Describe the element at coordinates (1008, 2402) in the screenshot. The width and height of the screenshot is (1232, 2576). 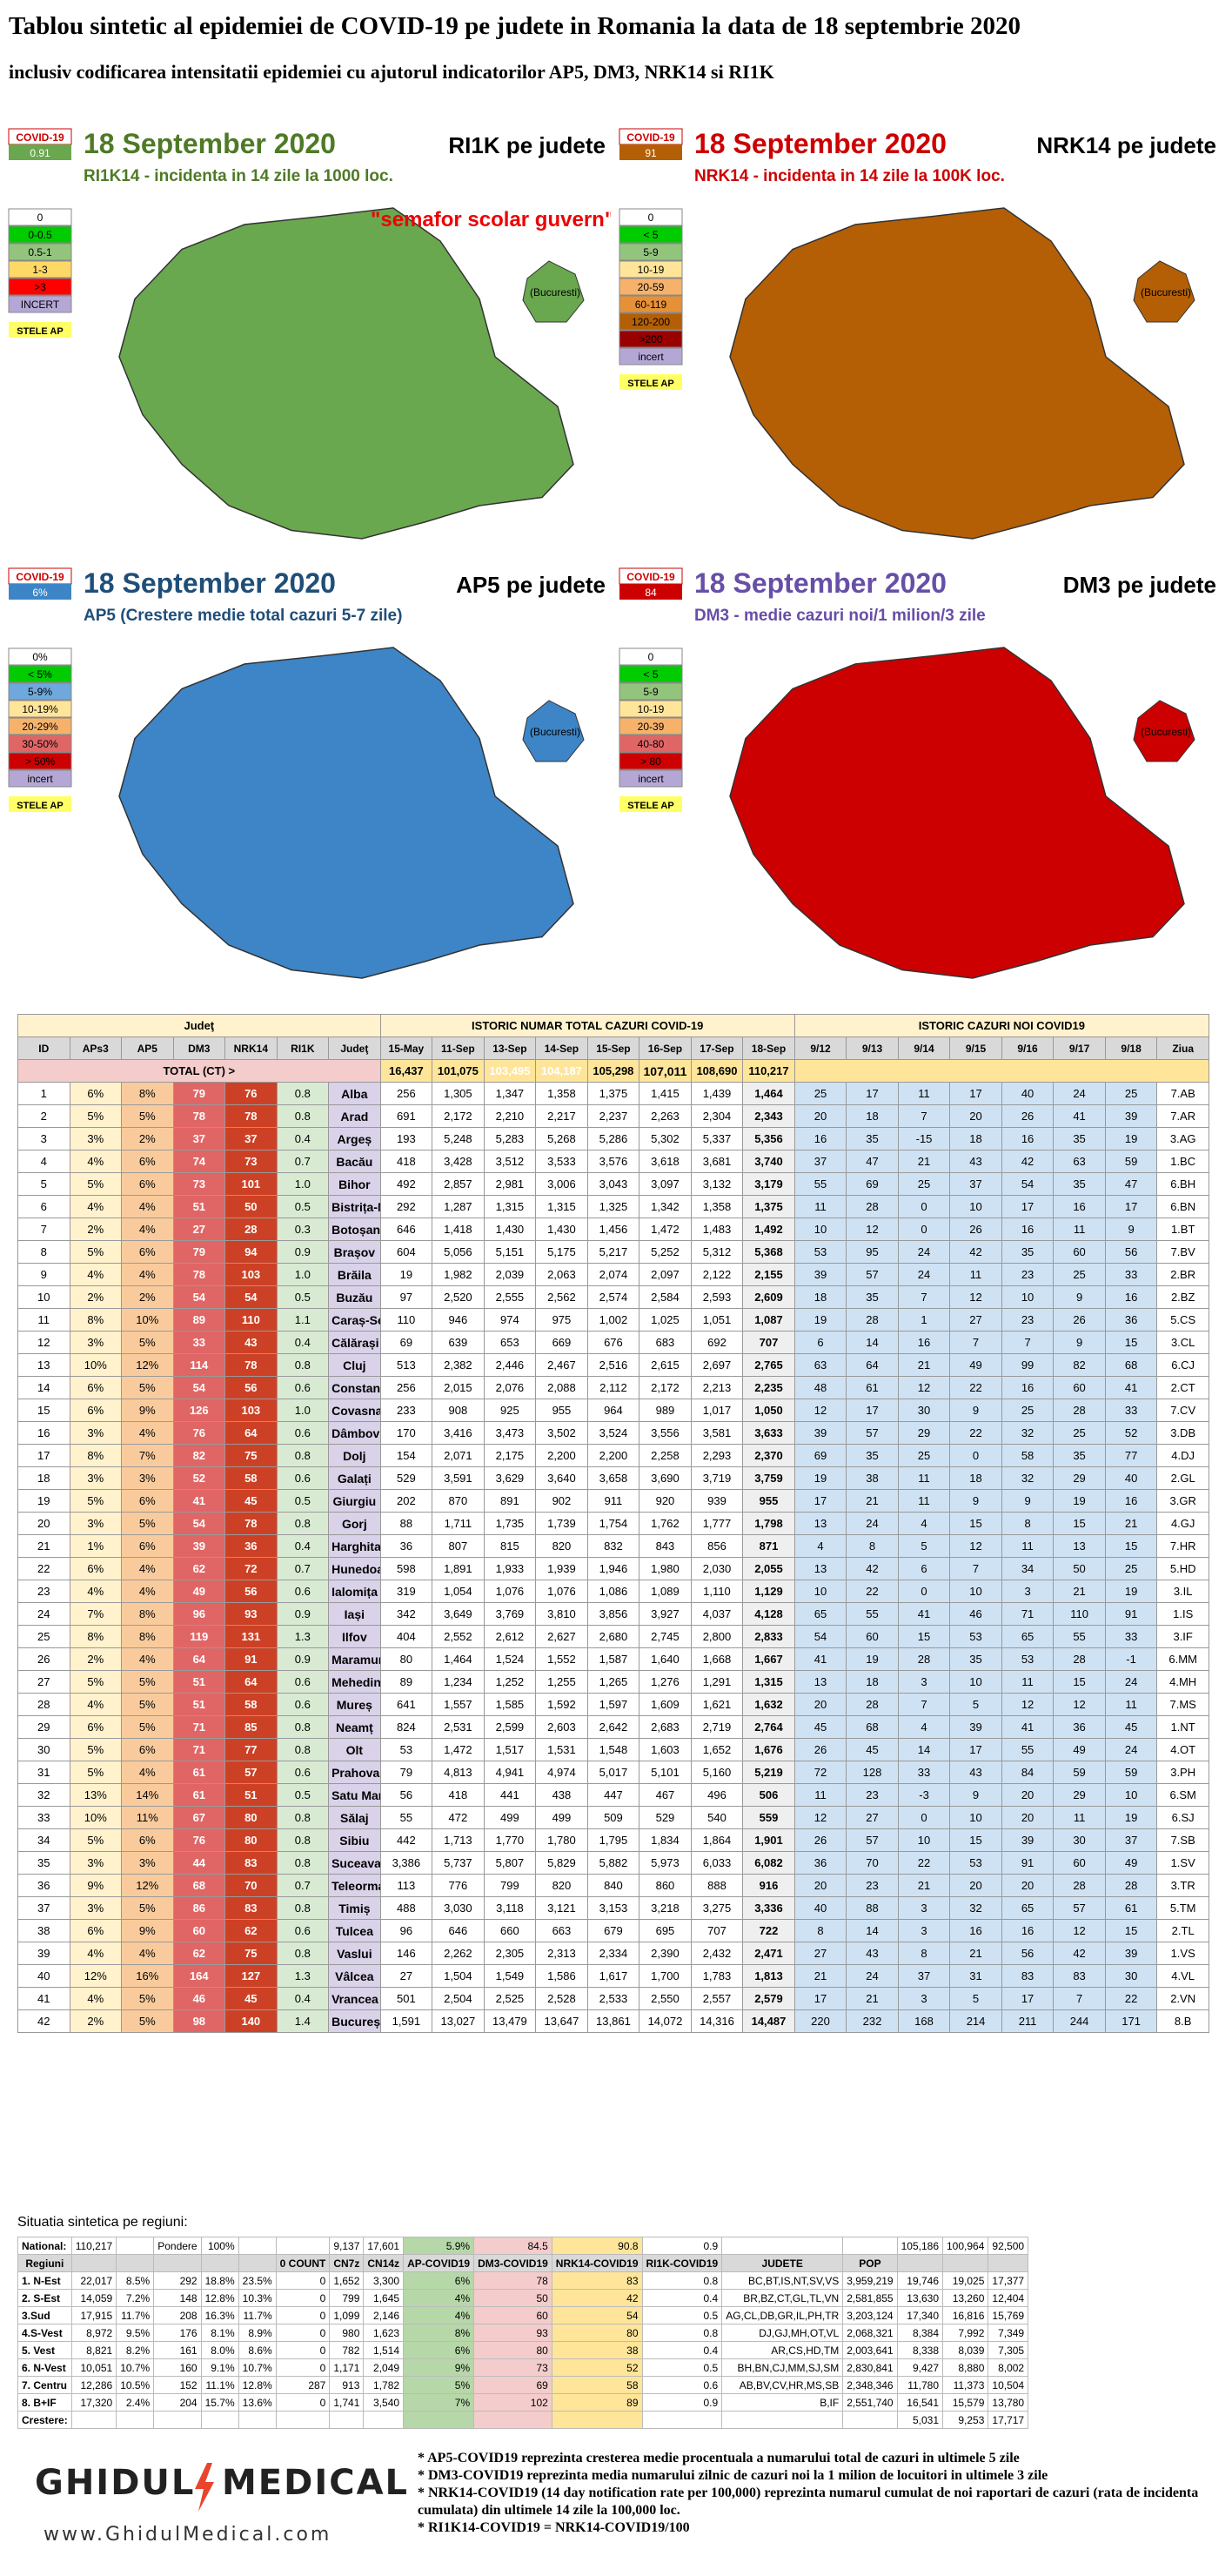
I see `region-cell: 13,780` at that location.